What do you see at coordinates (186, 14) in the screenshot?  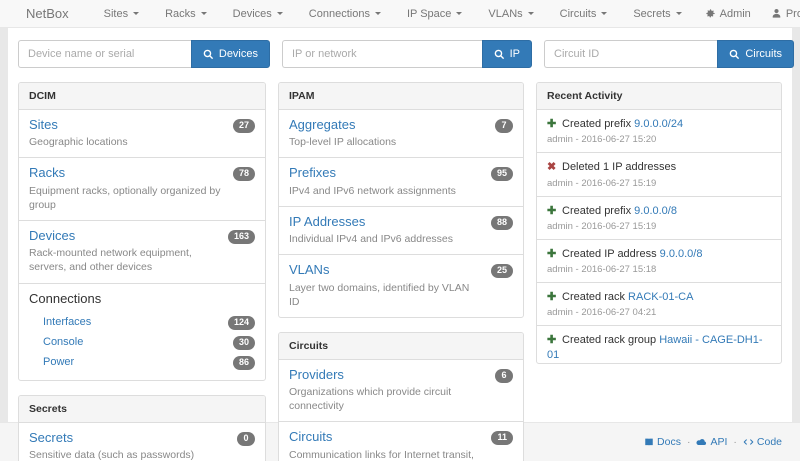 I see `nav-item-racks: Racks` at bounding box center [186, 14].